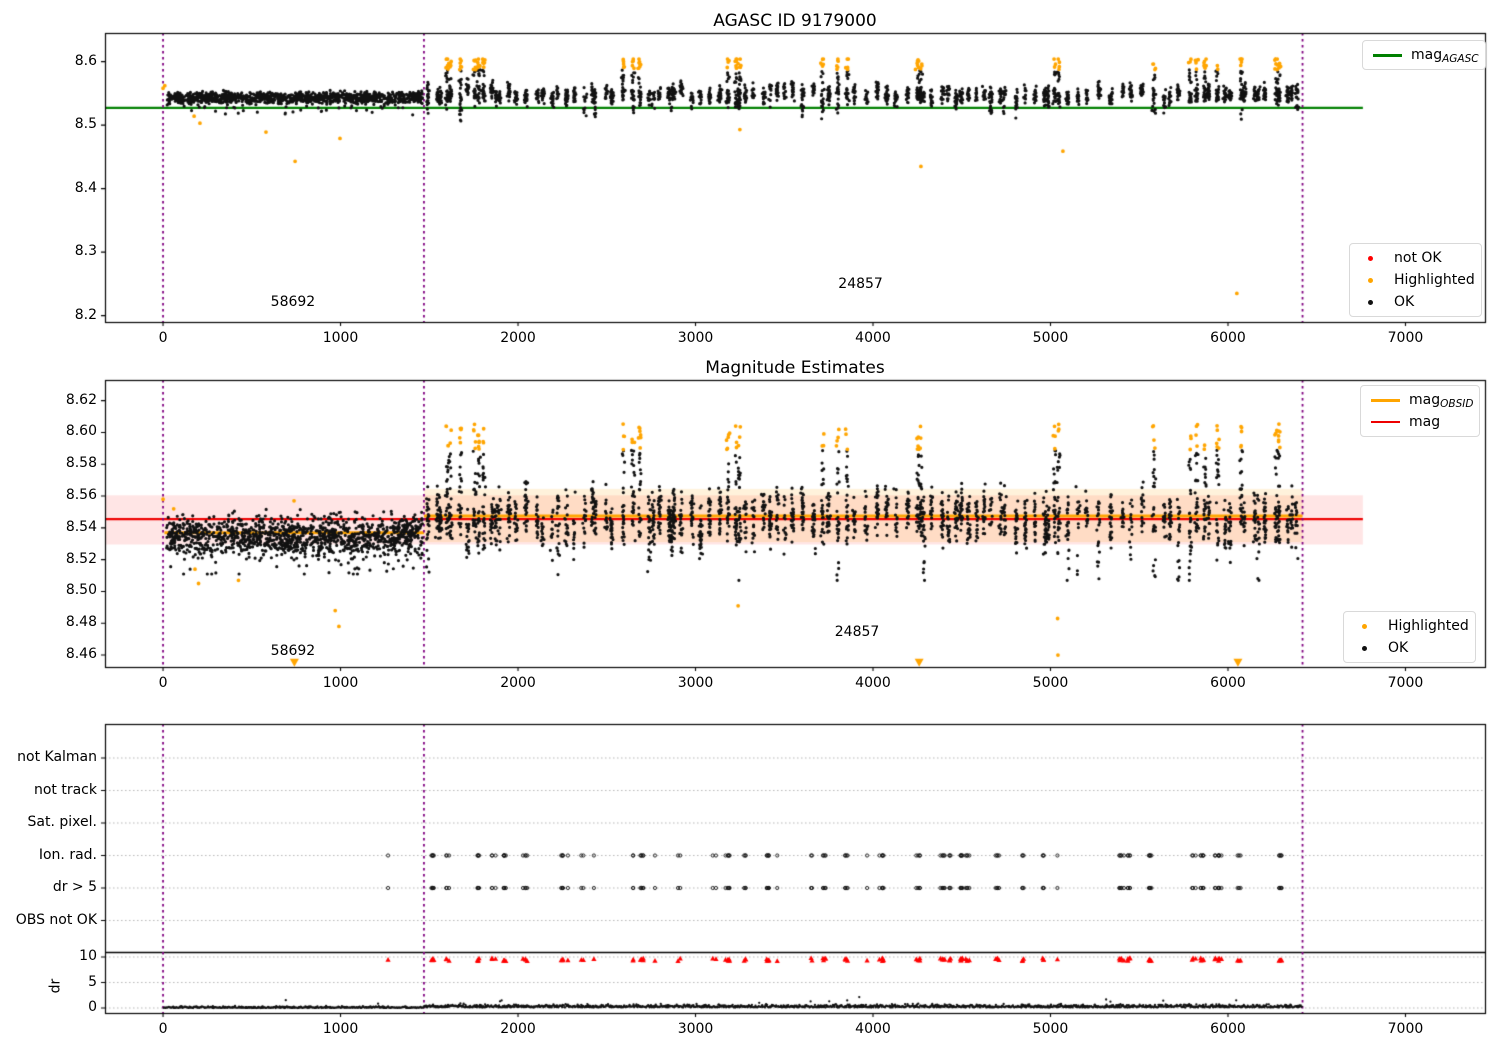 The image size is (1500, 1050). What do you see at coordinates (65, 789) in the screenshot?
I see `flag-category-label: not track` at bounding box center [65, 789].